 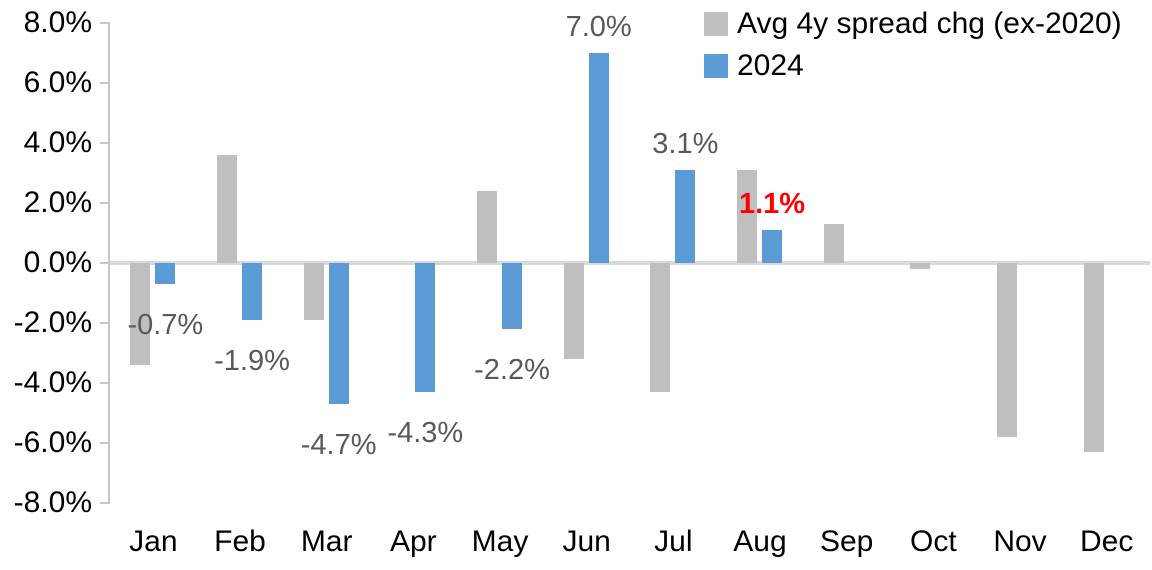 I want to click on y-axis-tick-label: 4.0%, so click(x=57, y=142).